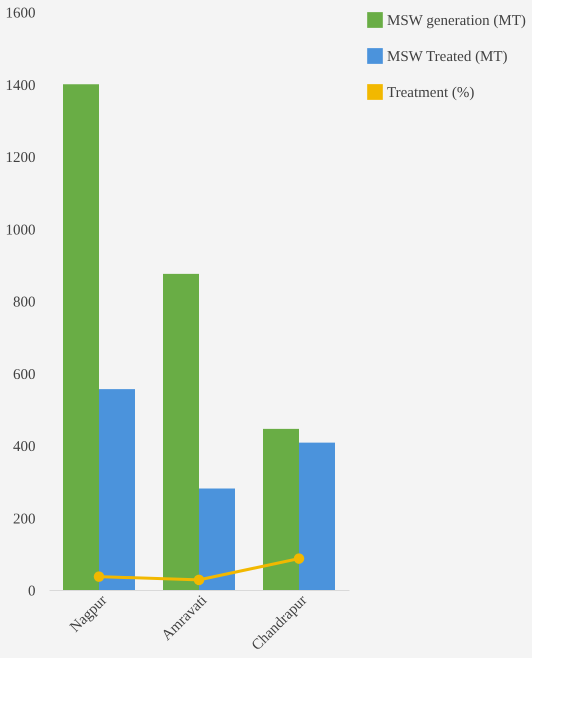  I want to click on y-tick-label: 800, so click(24, 302).